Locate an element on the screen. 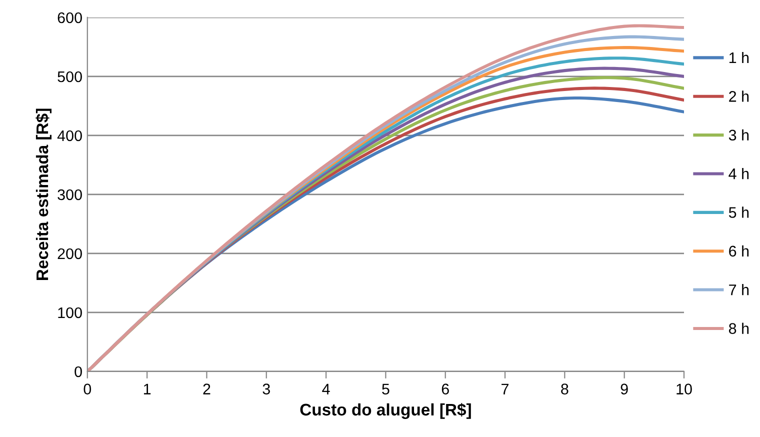 The width and height of the screenshot is (760, 437). x-tick-label: 2 is located at coordinates (206, 389).